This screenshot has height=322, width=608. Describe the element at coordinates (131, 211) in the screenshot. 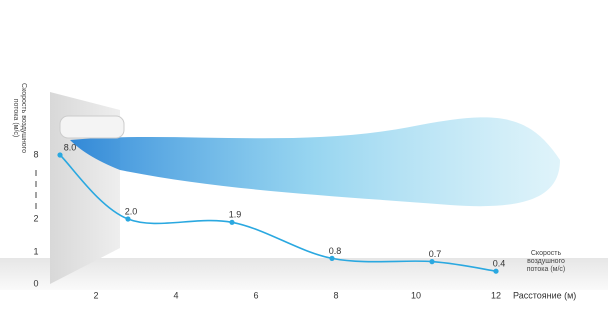

I see `data-label: 2.0` at that location.